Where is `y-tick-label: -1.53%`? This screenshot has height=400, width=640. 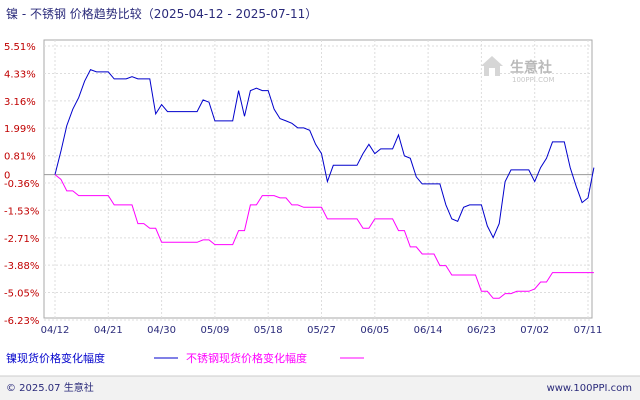
y-tick-label: -1.53% is located at coordinates (21, 211).